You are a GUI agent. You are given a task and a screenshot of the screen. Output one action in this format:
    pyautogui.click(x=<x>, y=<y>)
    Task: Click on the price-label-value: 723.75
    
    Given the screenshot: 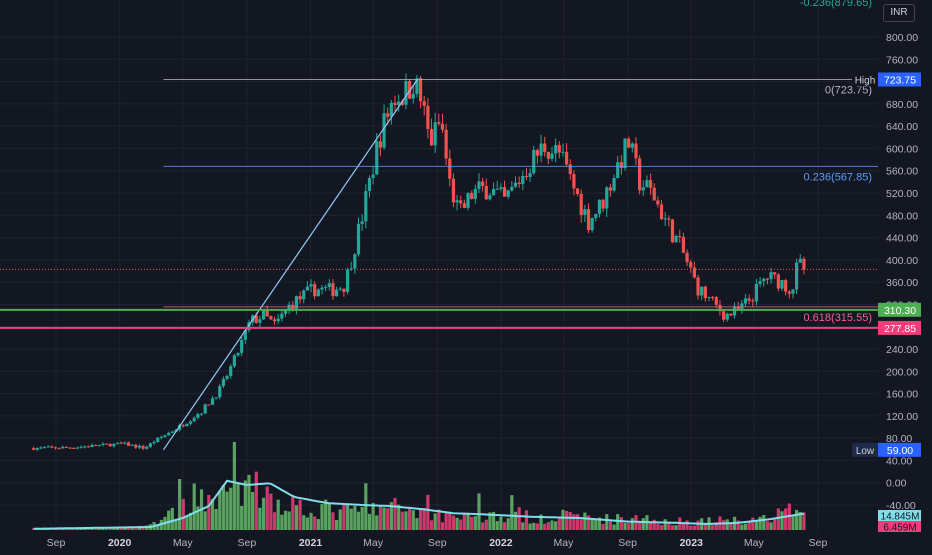 What is the action you would take?
    pyautogui.click(x=900, y=80)
    